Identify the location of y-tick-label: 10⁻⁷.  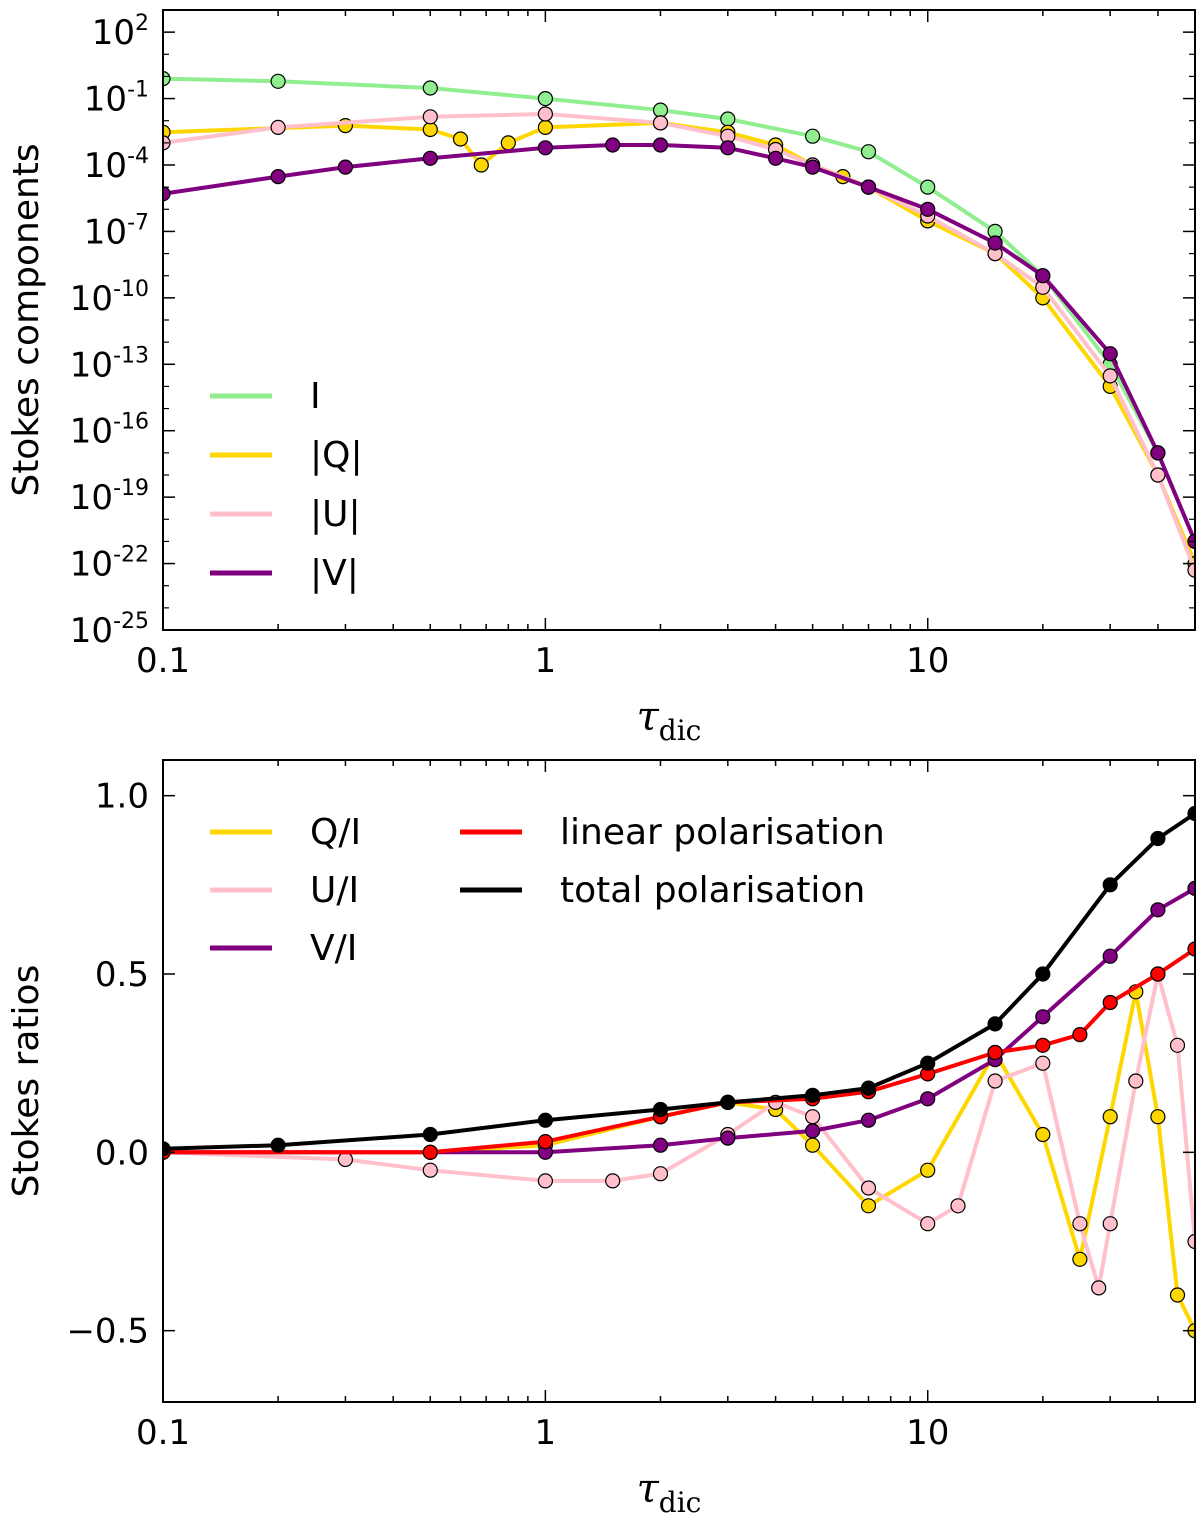
(116, 231).